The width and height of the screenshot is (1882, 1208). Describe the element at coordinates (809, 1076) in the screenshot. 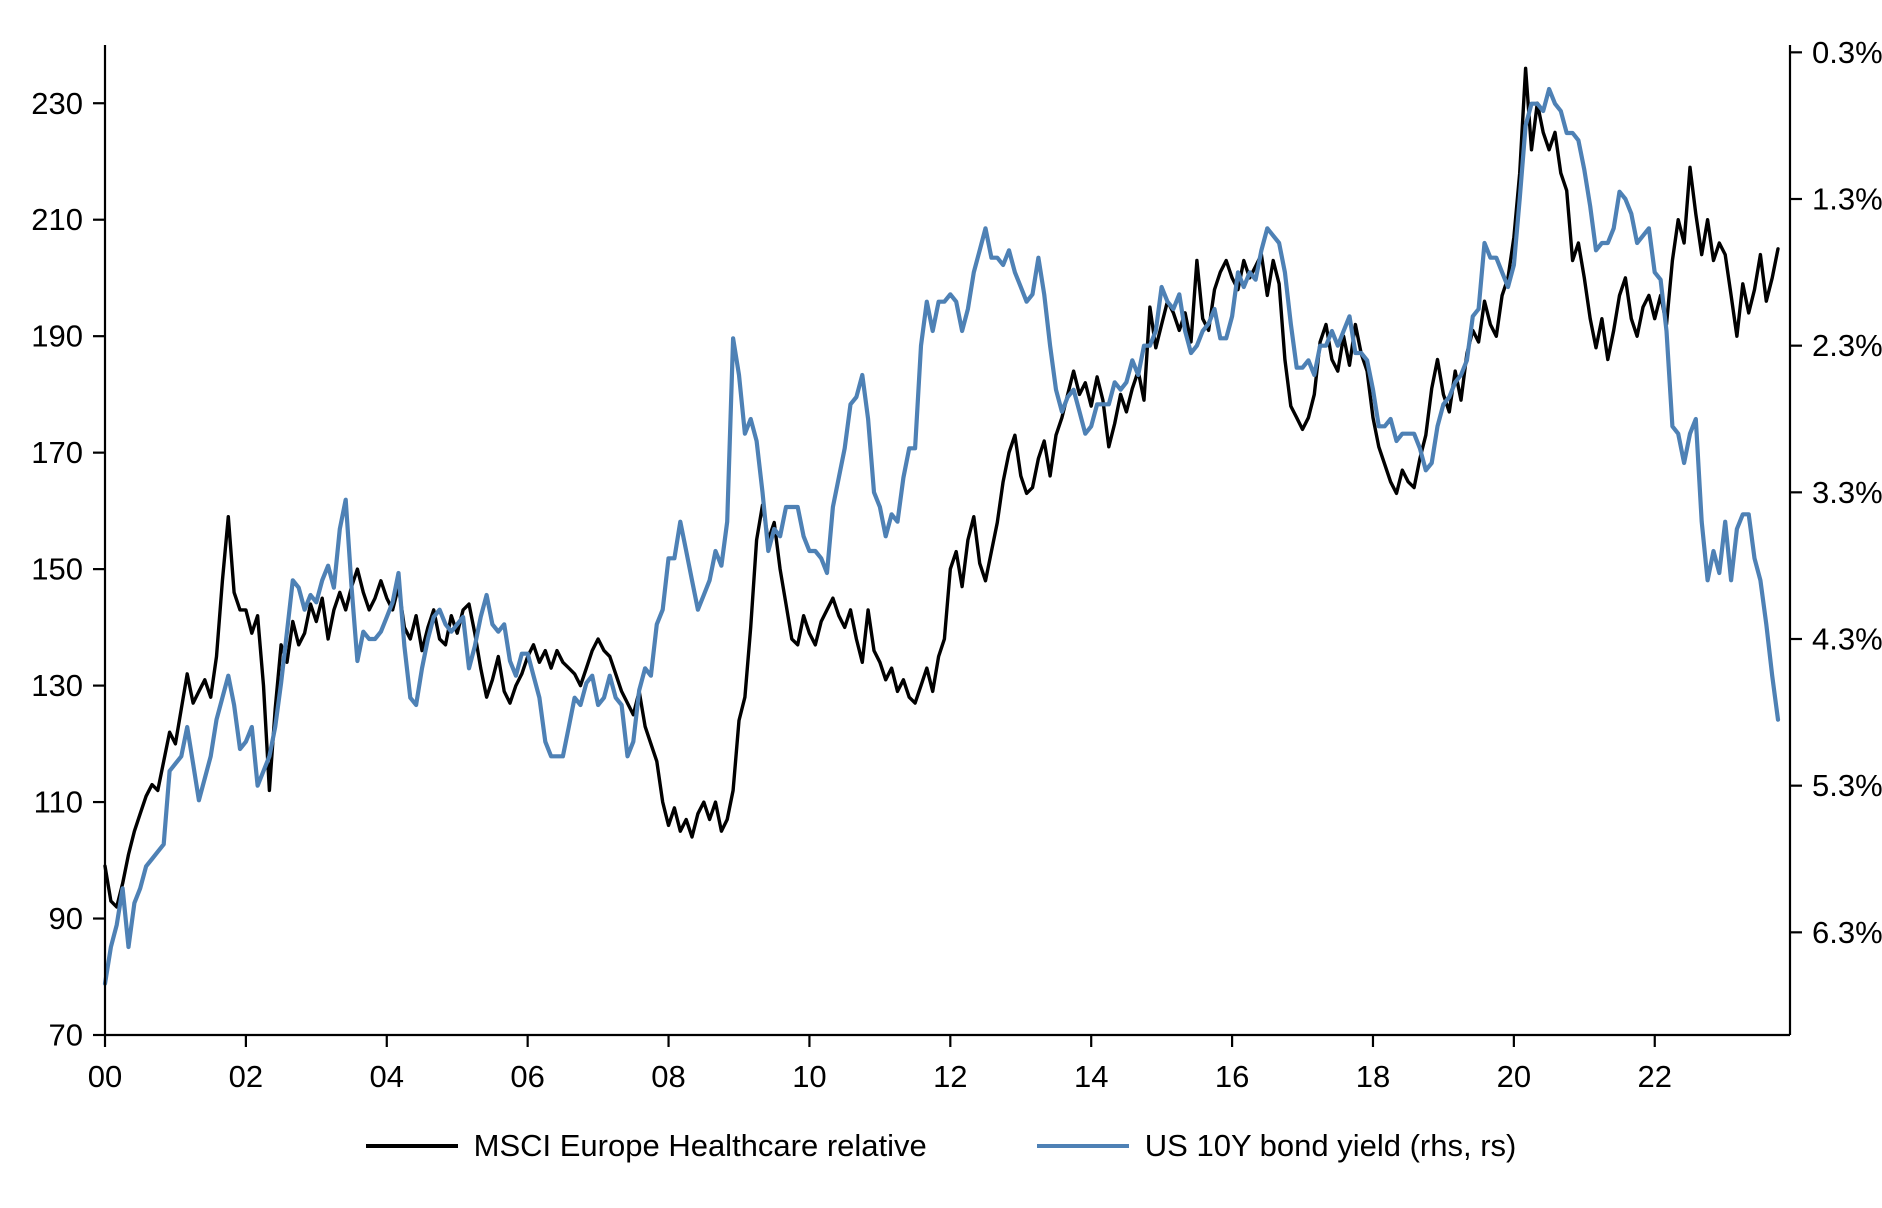

I see `x-tick-label: 10` at that location.